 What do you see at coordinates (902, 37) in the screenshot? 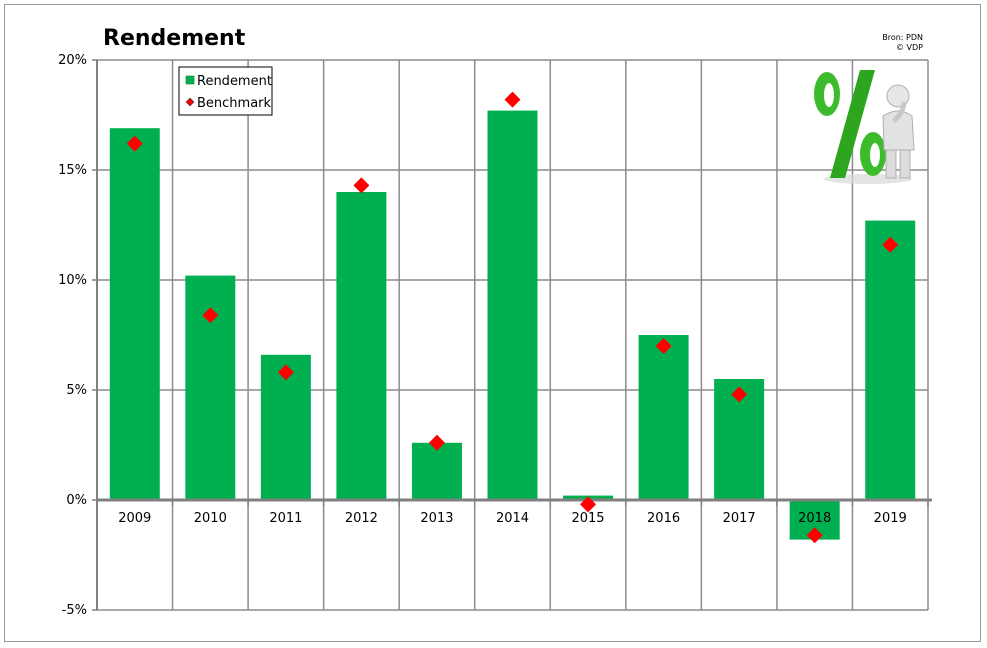
I see `source-line-1: Bron: PDN` at bounding box center [902, 37].